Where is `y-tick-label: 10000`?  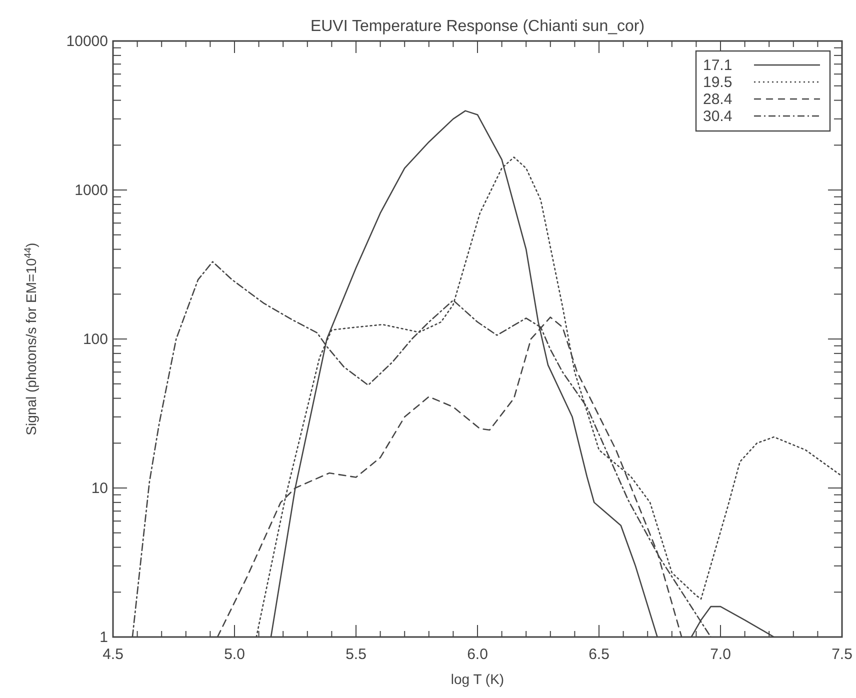 y-tick-label: 10000 is located at coordinates (87, 41).